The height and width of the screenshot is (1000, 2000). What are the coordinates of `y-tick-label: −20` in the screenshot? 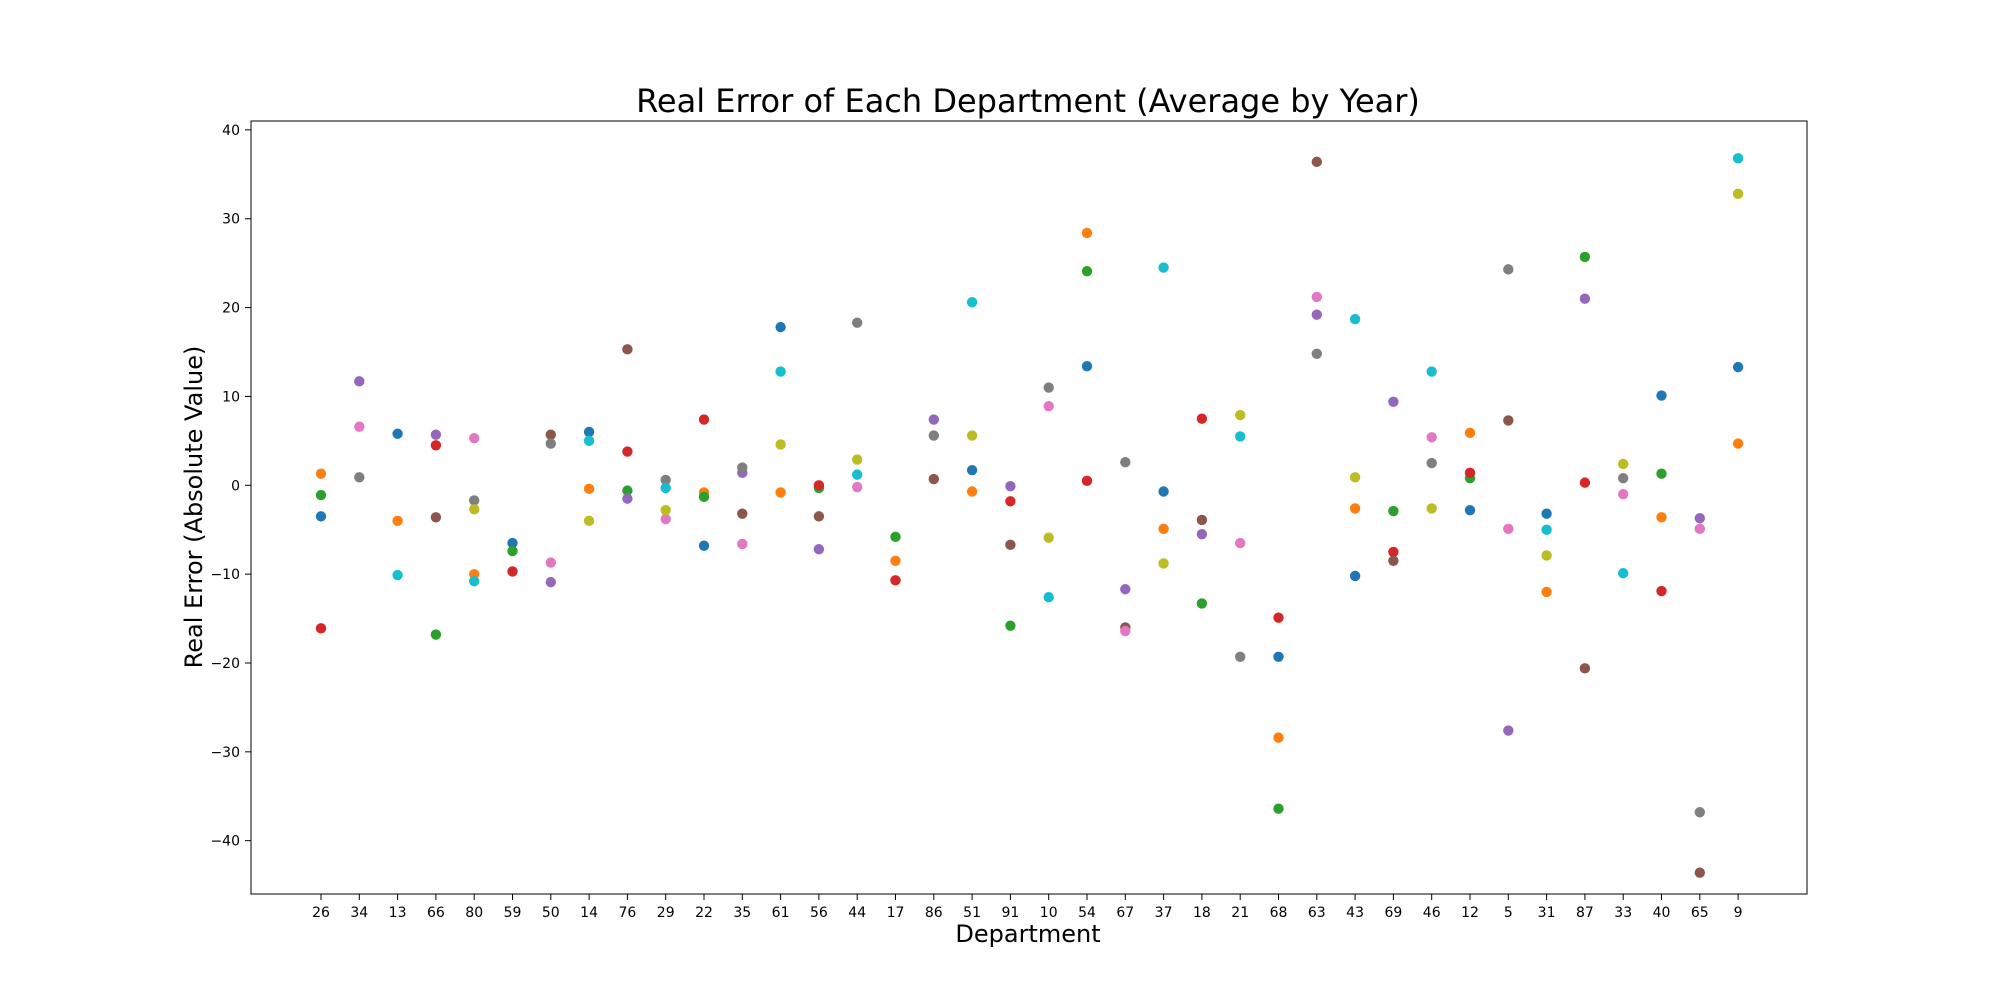 It's located at (225, 664).